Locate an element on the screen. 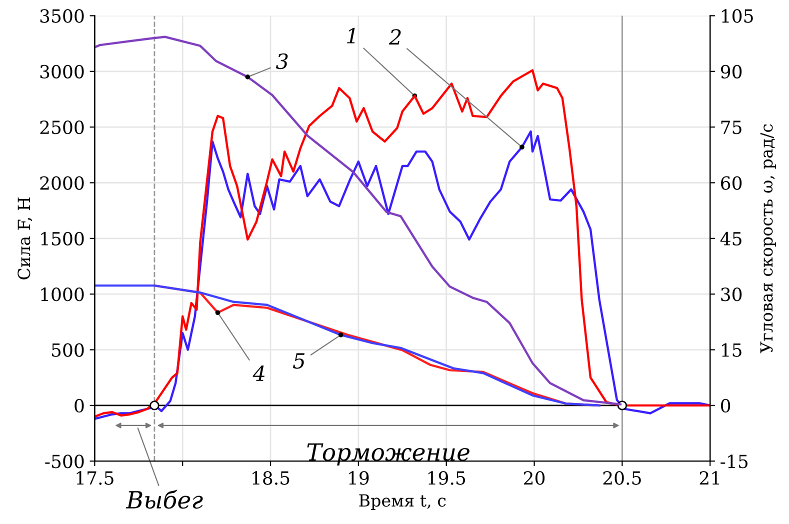 Image resolution: width=789 pixels, height=524 pixels. y-axis-title: Сила F, Н is located at coordinates (25, 238).